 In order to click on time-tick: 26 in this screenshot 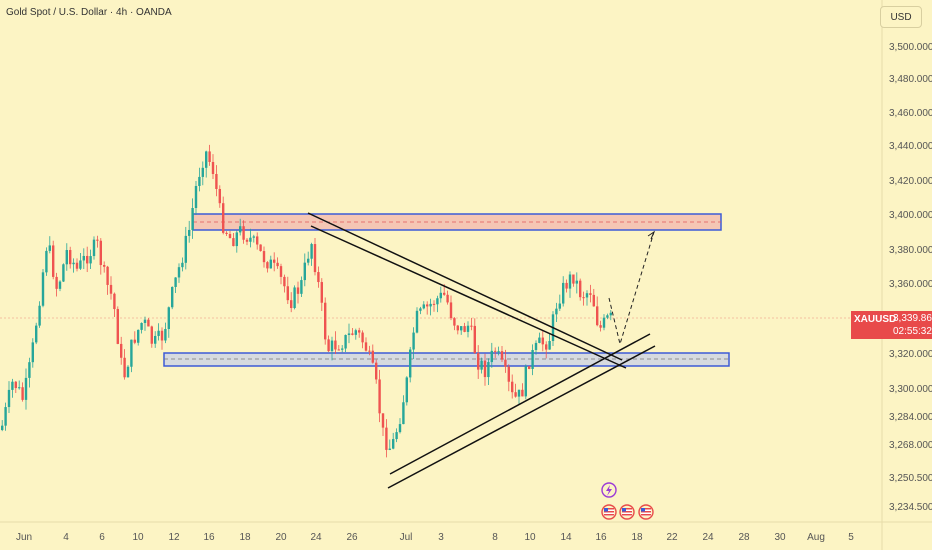, I will do `click(352, 537)`.